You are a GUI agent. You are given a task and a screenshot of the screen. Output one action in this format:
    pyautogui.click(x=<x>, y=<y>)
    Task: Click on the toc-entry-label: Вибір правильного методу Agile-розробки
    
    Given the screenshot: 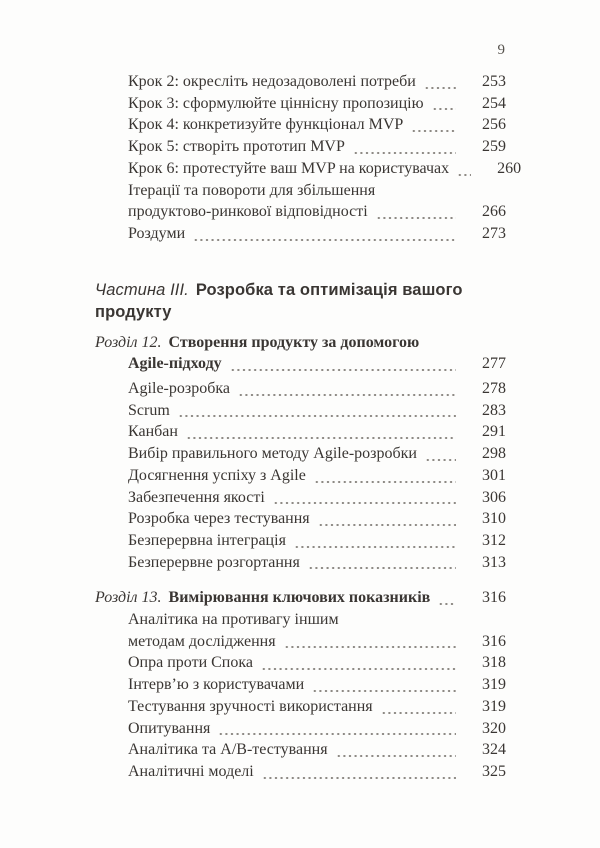 What is the action you would take?
    pyautogui.click(x=272, y=454)
    